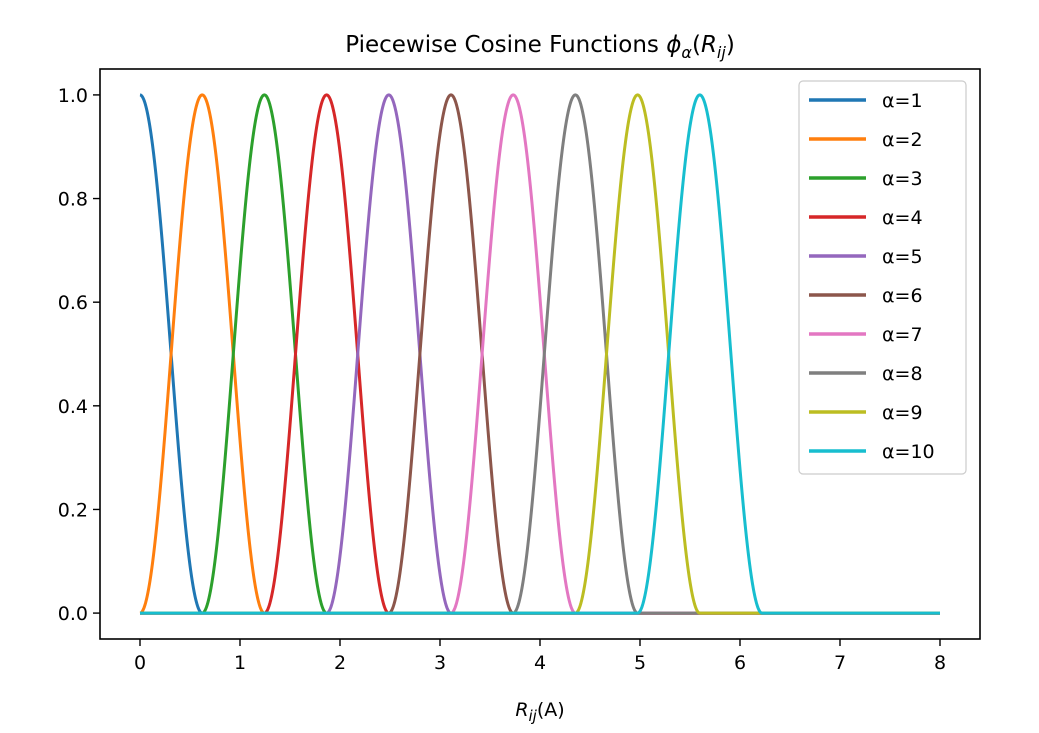 This screenshot has height=733, width=1039. What do you see at coordinates (540, 47) in the screenshot?
I see `chart-title: Piecewise Cosine Functions ϕα(Rij)` at bounding box center [540, 47].